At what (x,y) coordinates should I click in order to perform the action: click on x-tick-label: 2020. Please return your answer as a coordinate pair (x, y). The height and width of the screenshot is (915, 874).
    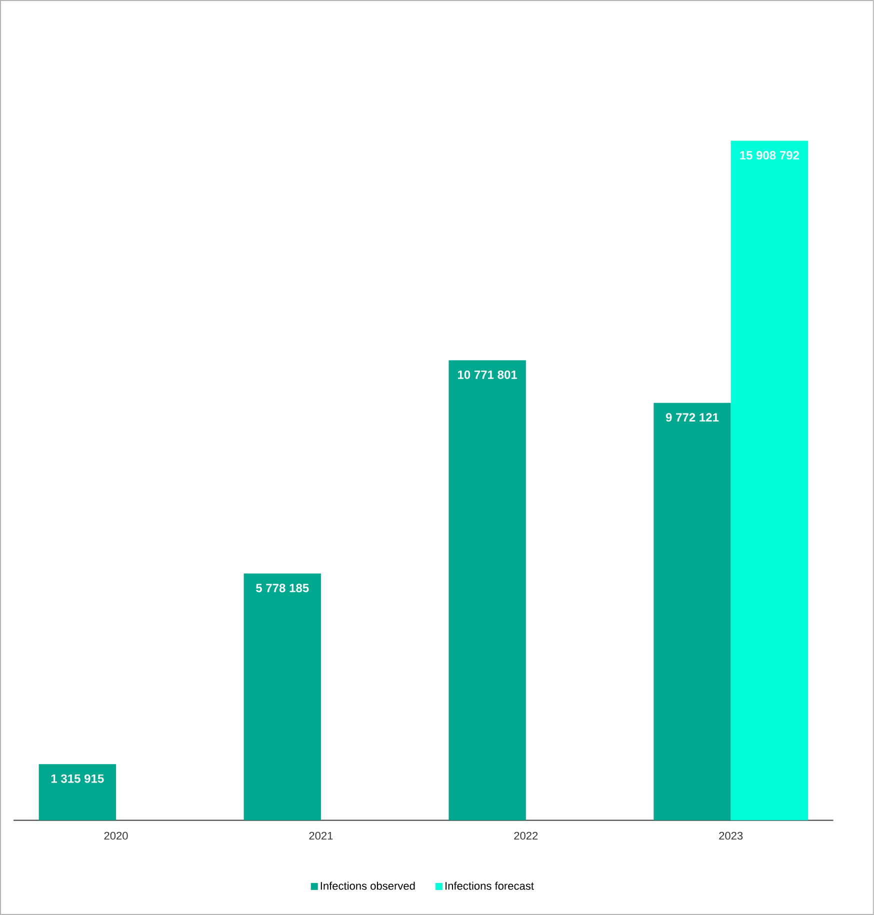
    Looking at the image, I should click on (116, 836).